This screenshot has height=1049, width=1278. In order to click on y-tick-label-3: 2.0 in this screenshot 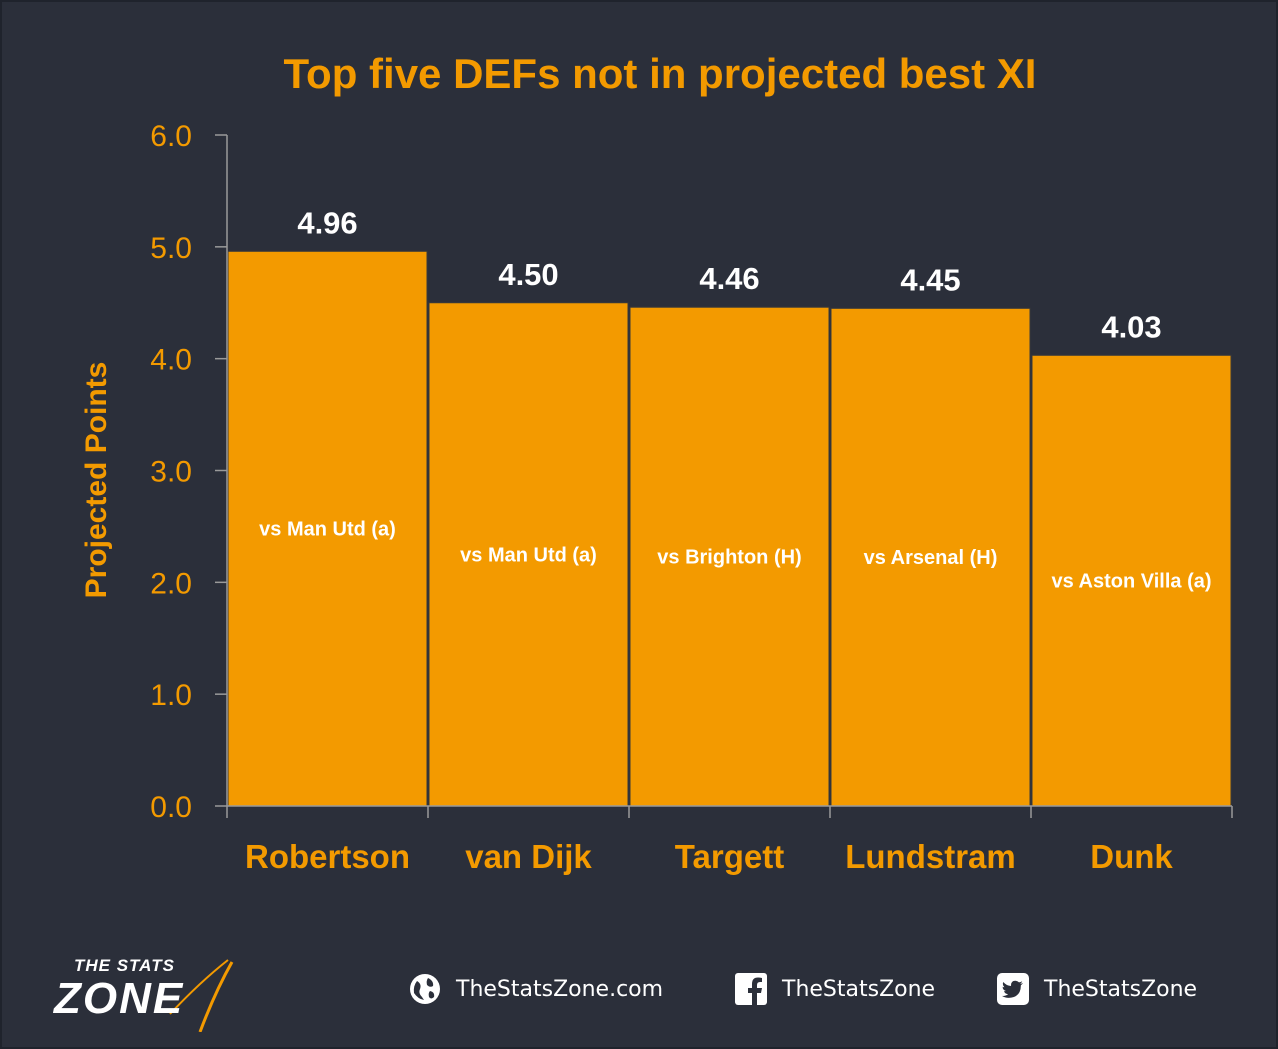, I will do `click(171, 583)`.